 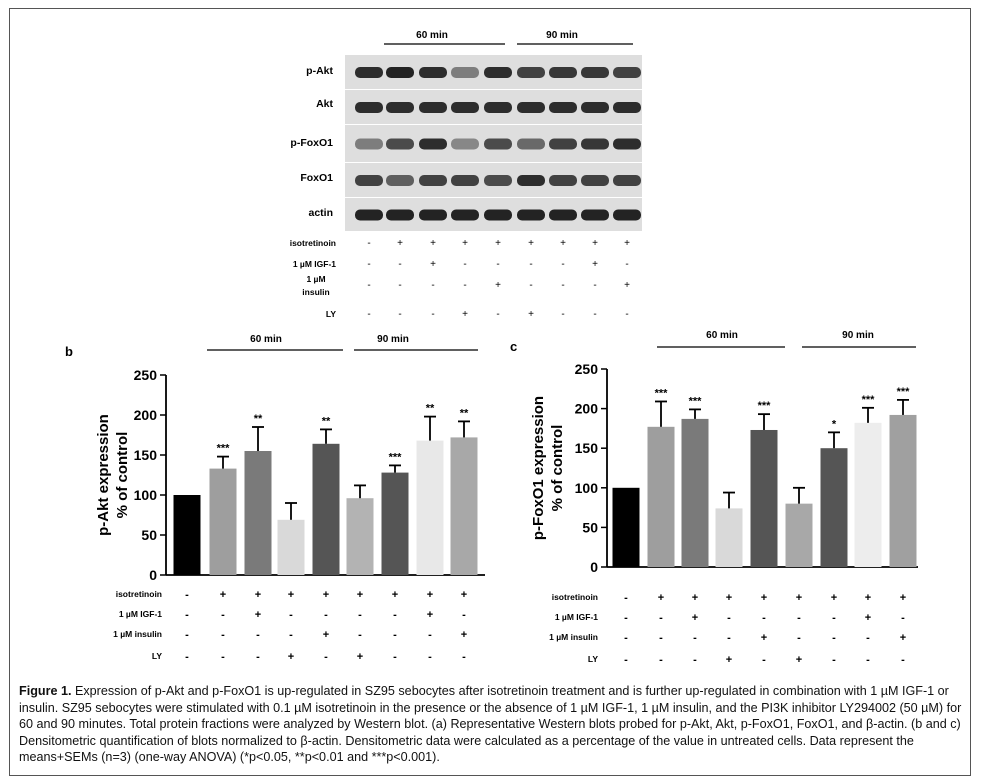 I want to click on panel-label: b, so click(x=69, y=351).